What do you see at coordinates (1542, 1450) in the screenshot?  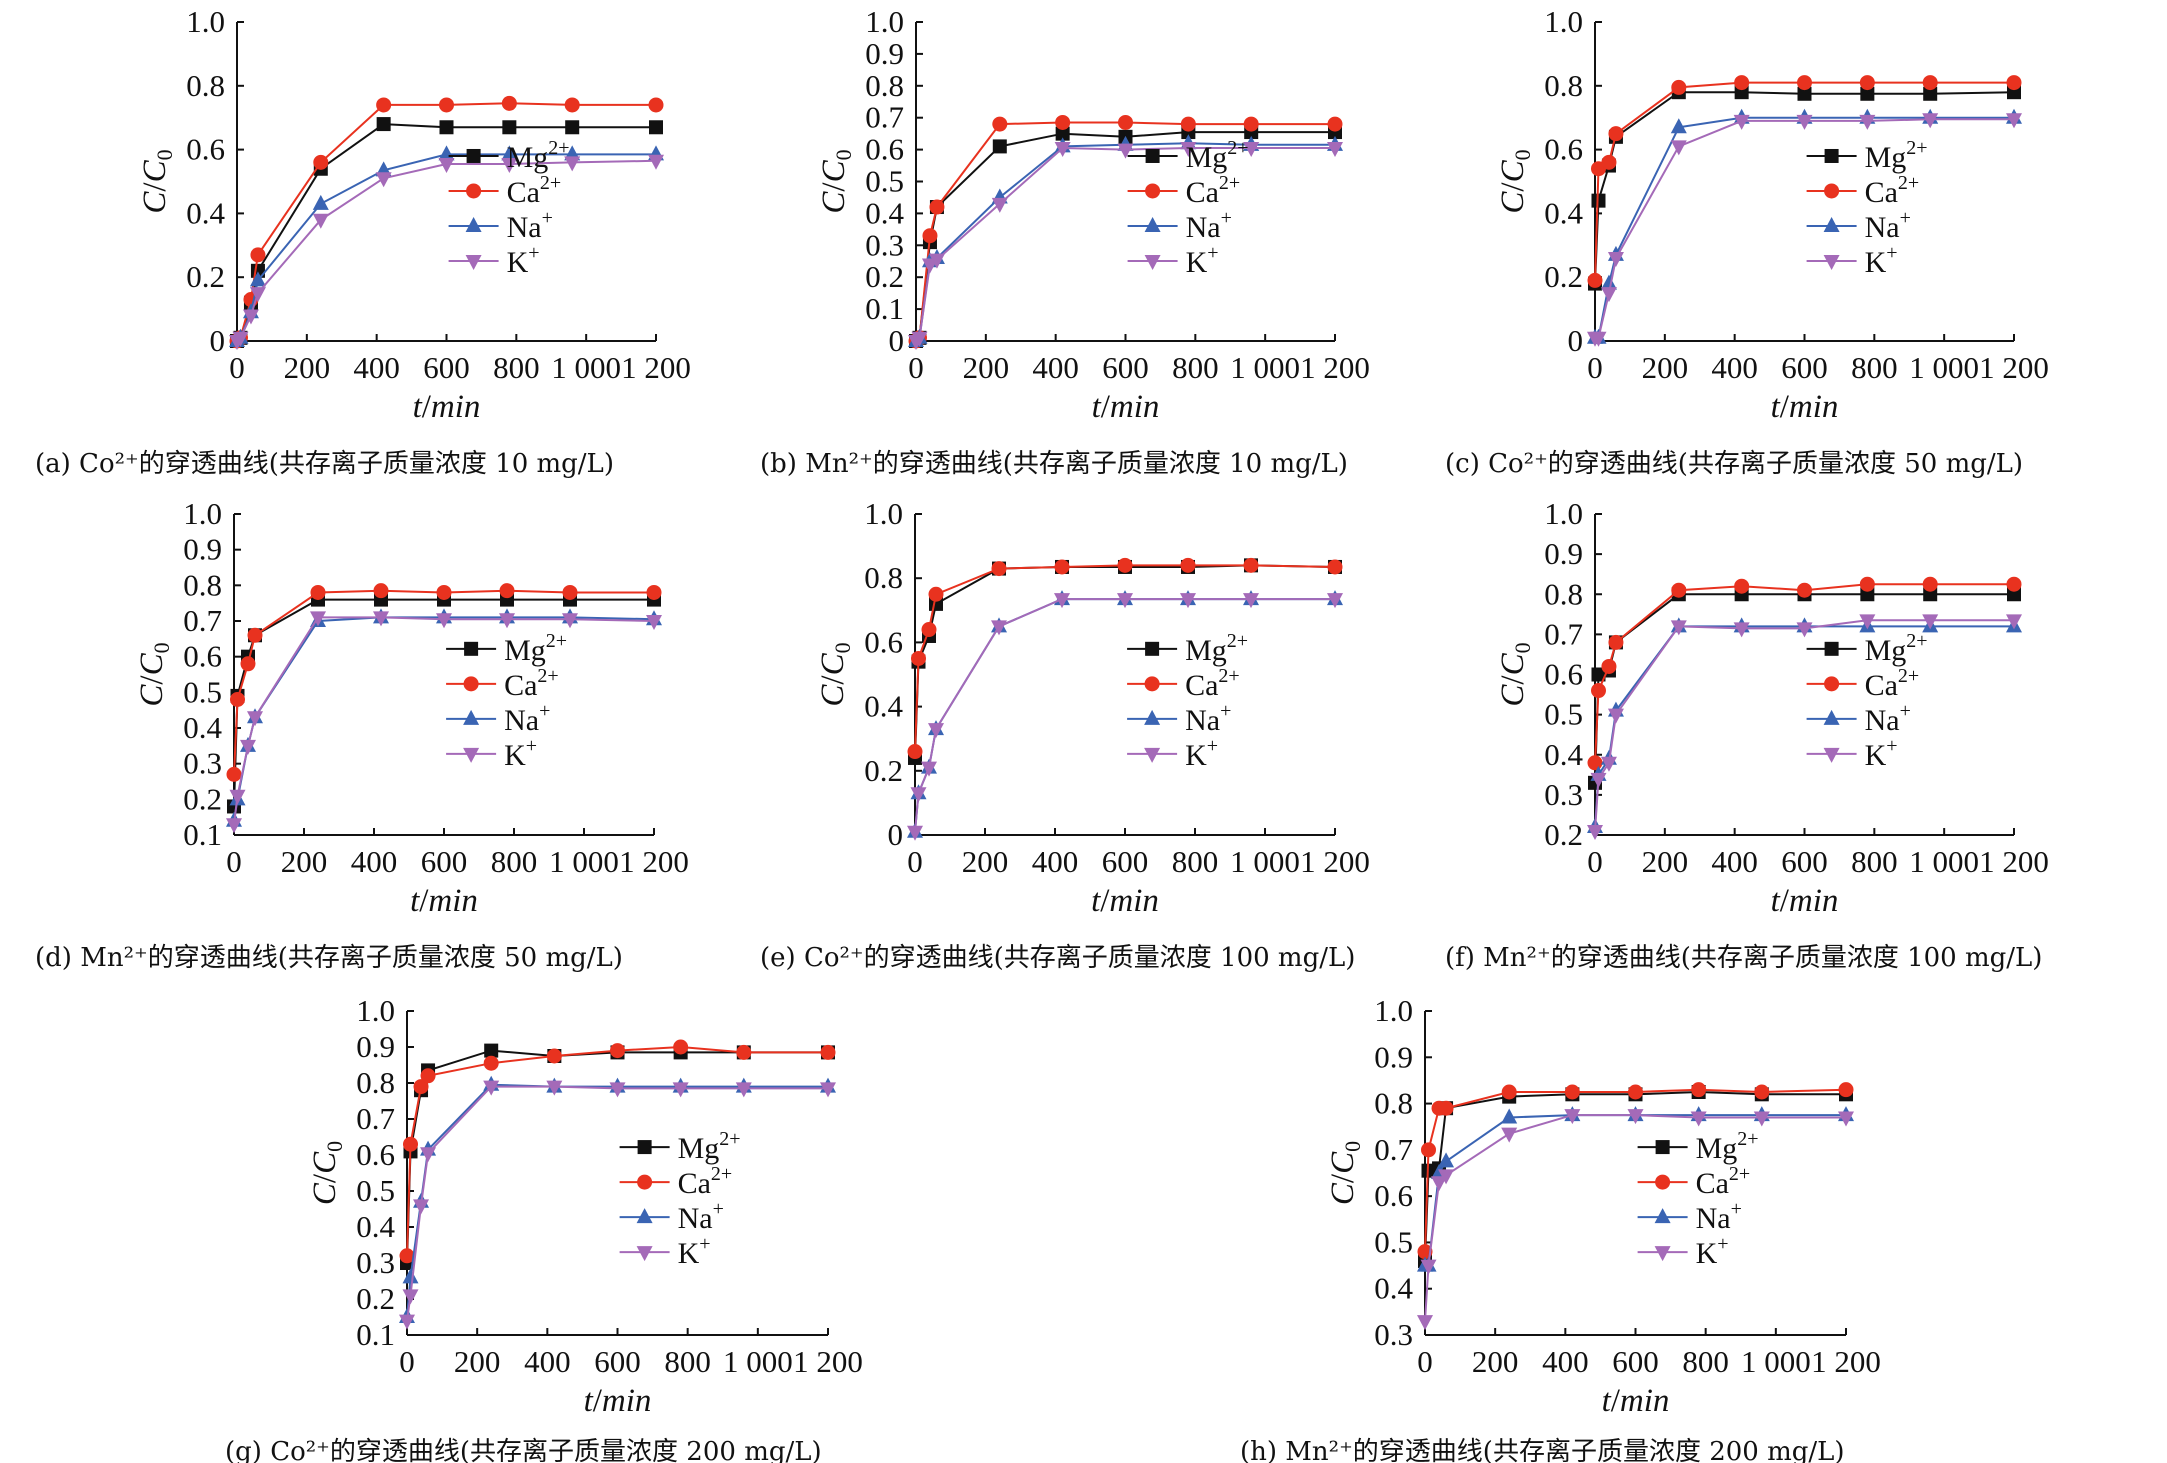 I see `panel-caption: (h) Mn²⁺的穿透曲线(共存离子质量浓度 200 mg/L)` at bounding box center [1542, 1450].